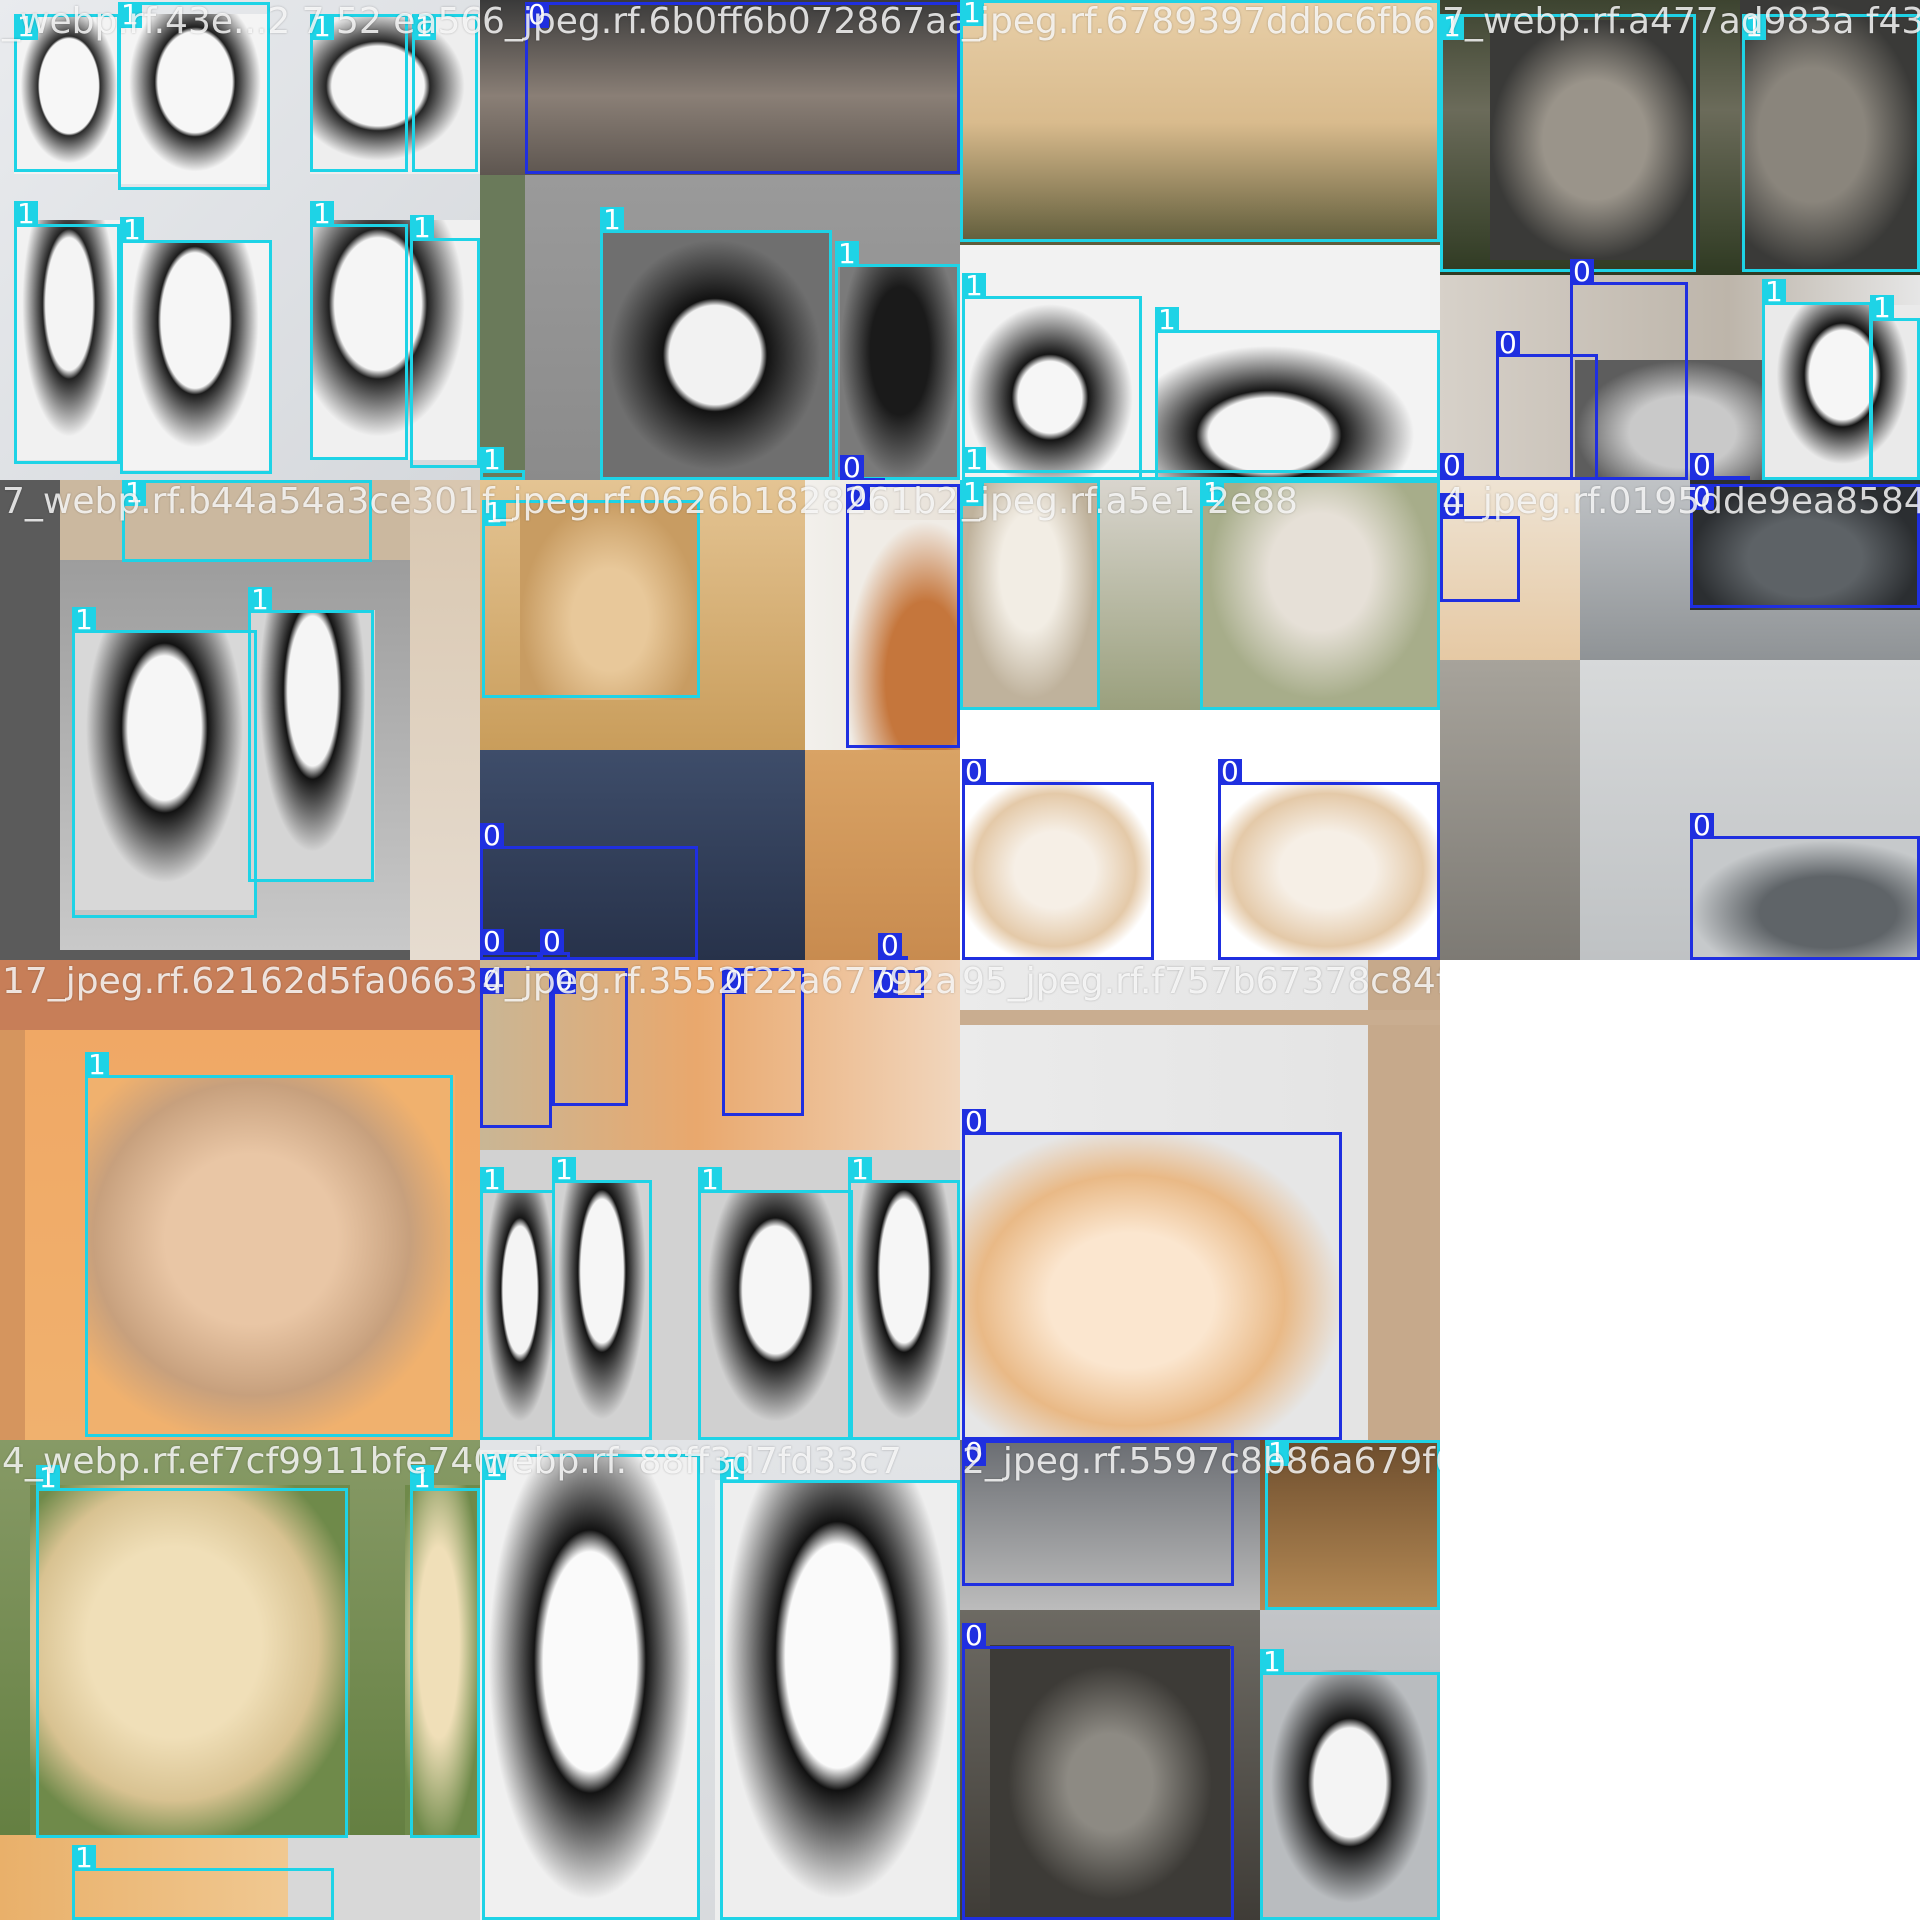 The height and width of the screenshot is (1920, 1920). What do you see at coordinates (1680, 720) in the screenshot?
I see `tile-r1c3: 0 0 0 4_jpeg.rf.0195dde9ea8584` at bounding box center [1680, 720].